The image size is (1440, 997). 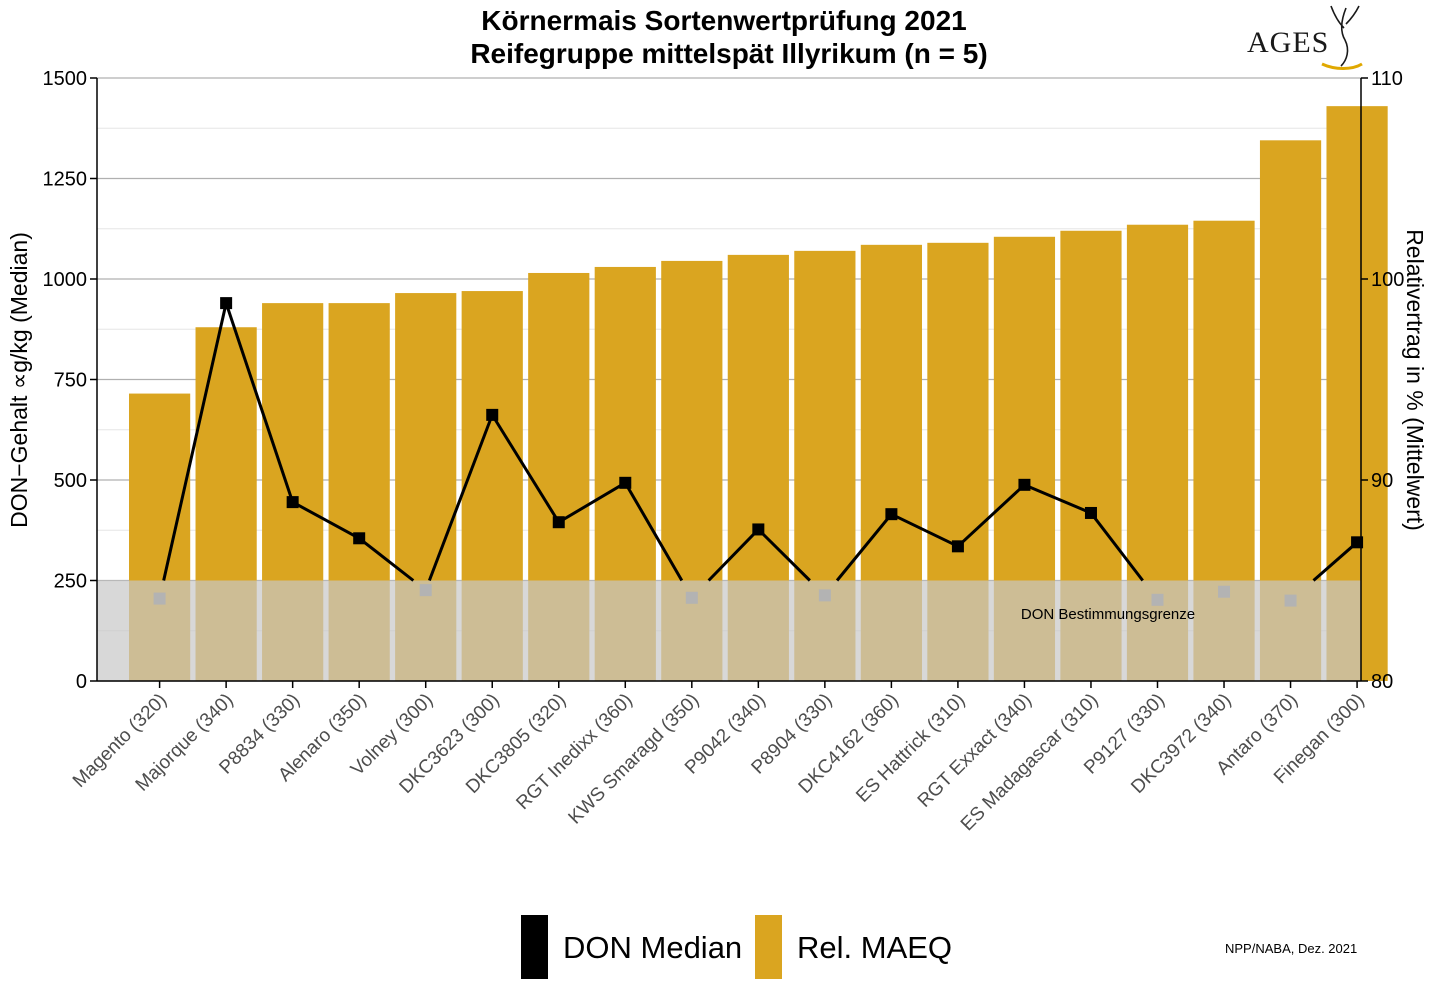 What do you see at coordinates (1387, 79) in the screenshot?
I see `y-right-tick-label: 110` at bounding box center [1387, 79].